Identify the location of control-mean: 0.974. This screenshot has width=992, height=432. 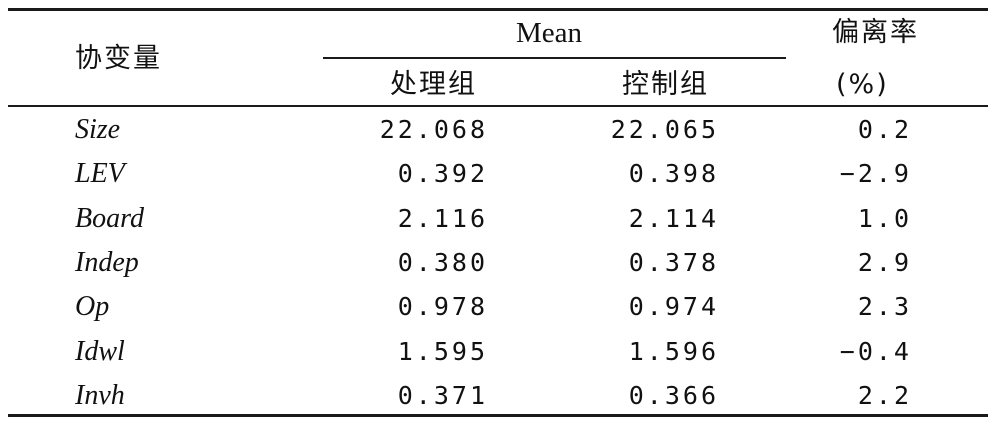
(673, 307).